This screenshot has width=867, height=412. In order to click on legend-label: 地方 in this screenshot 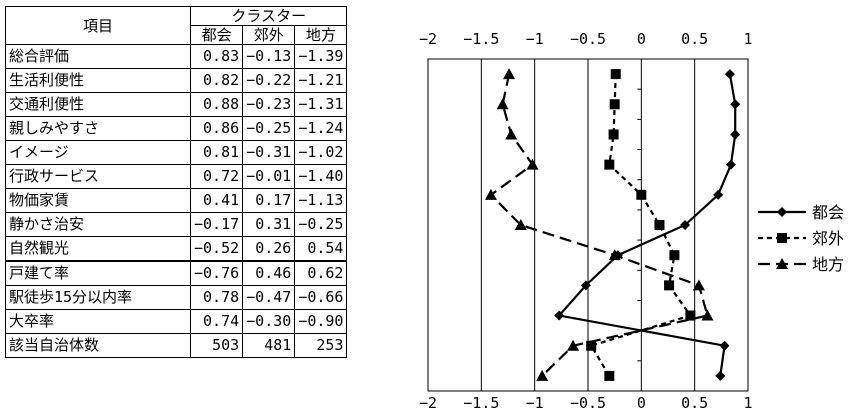, I will do `click(828, 264)`.